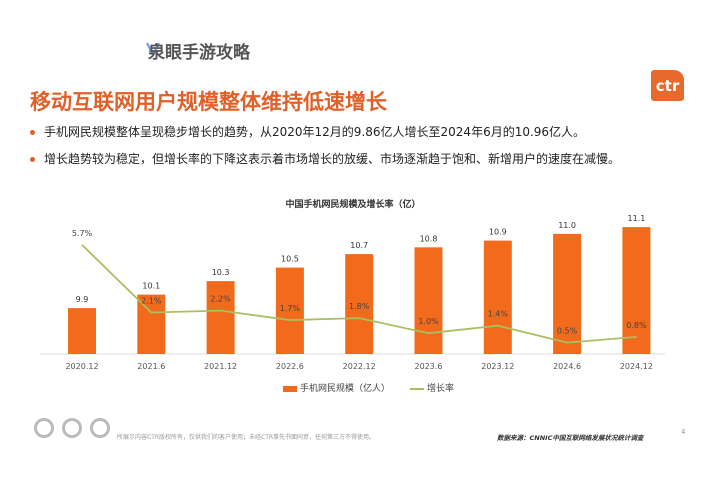 The width and height of the screenshot is (707, 500). I want to click on line-label: 1.7%, so click(290, 308).